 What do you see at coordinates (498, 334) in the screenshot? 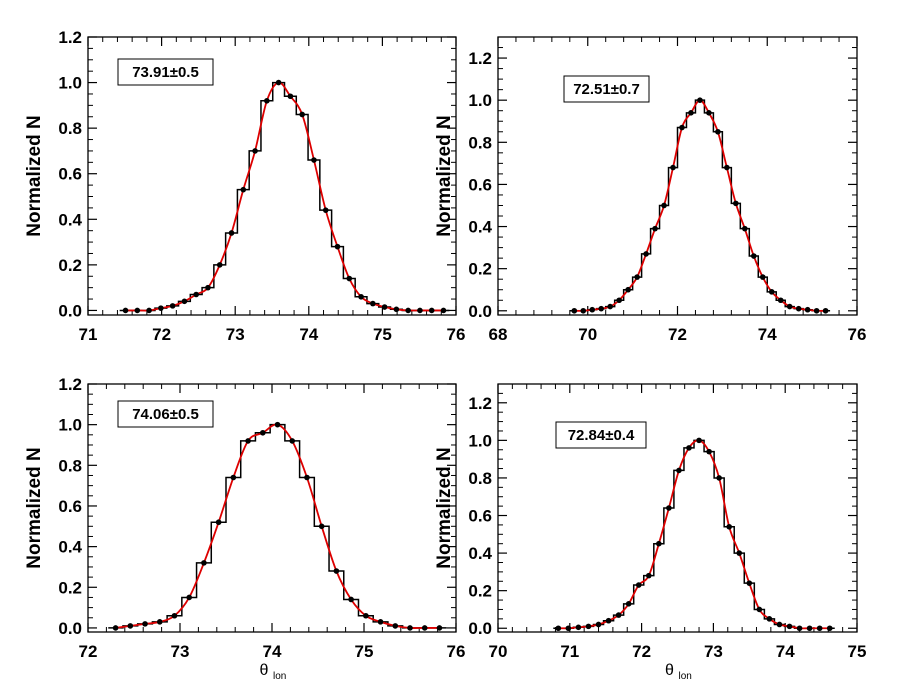
I see `x-tick-label: 68` at bounding box center [498, 334].